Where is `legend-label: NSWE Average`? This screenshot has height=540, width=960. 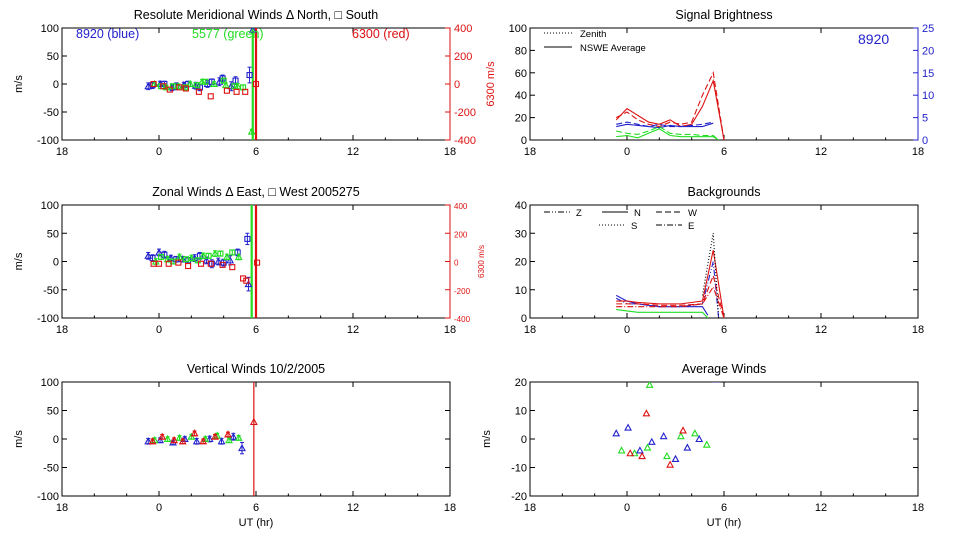
legend-label: NSWE Average is located at coordinates (613, 48).